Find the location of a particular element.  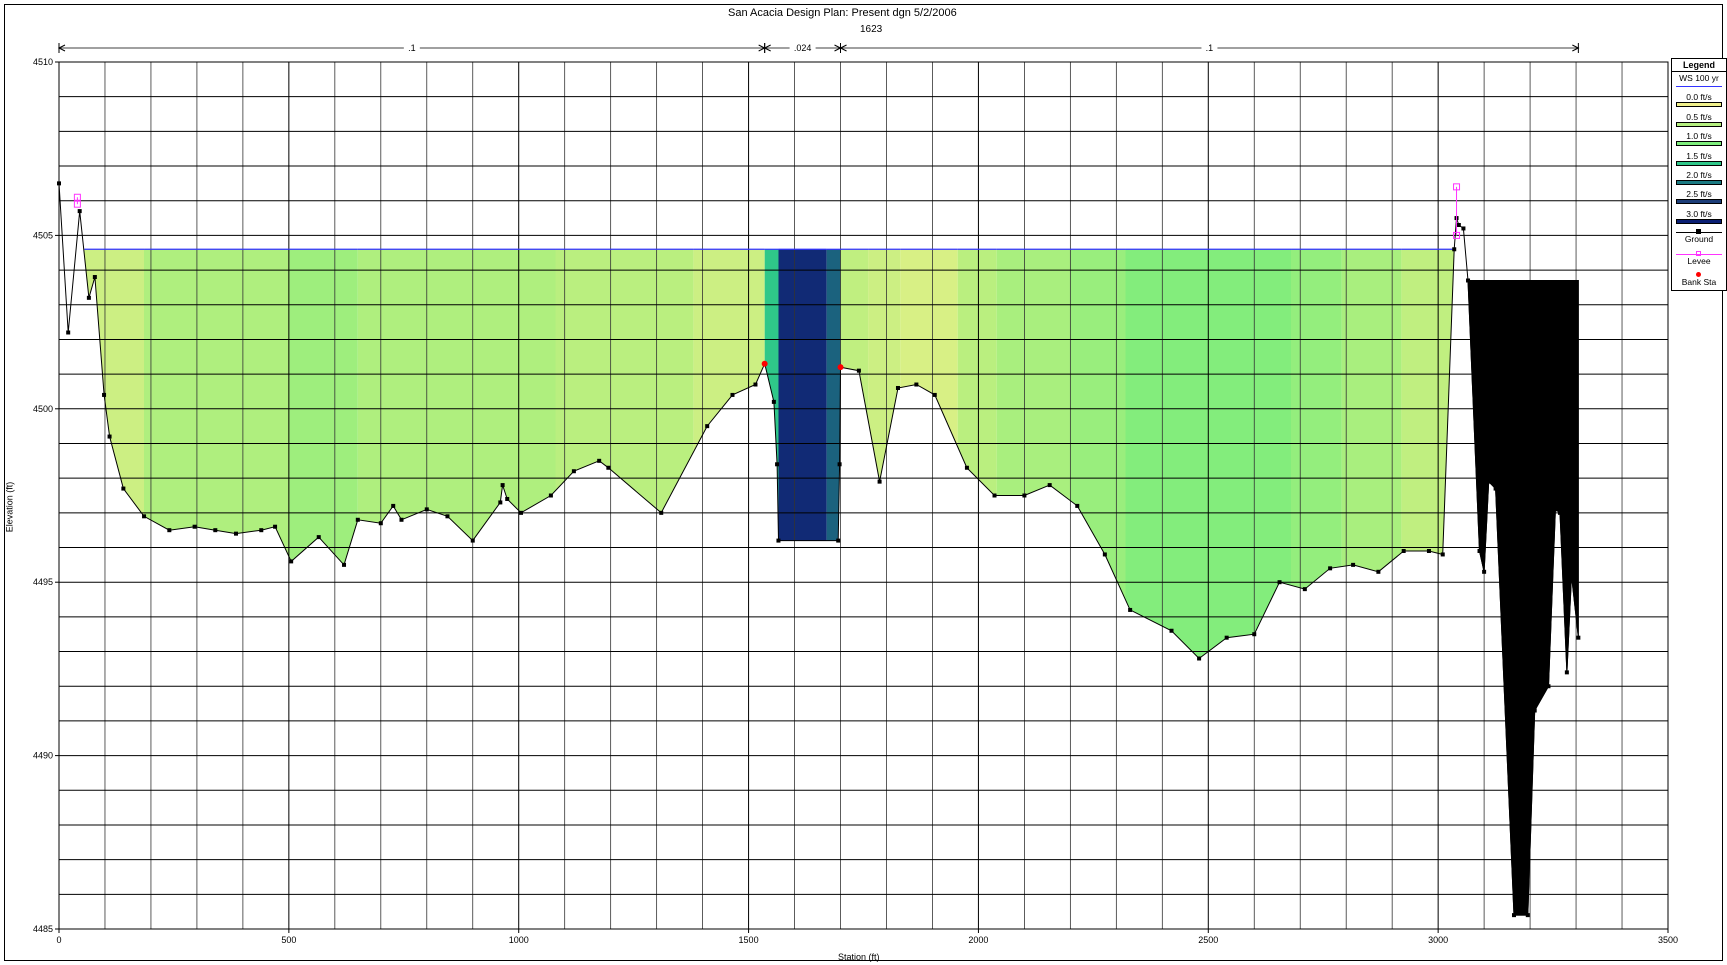

x-tick-label: 3500 is located at coordinates (1668, 940).